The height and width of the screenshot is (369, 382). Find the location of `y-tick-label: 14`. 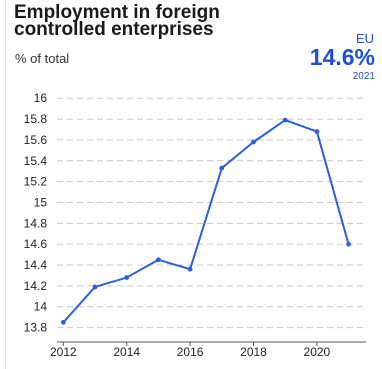

y-tick-label: 14 is located at coordinates (41, 307).